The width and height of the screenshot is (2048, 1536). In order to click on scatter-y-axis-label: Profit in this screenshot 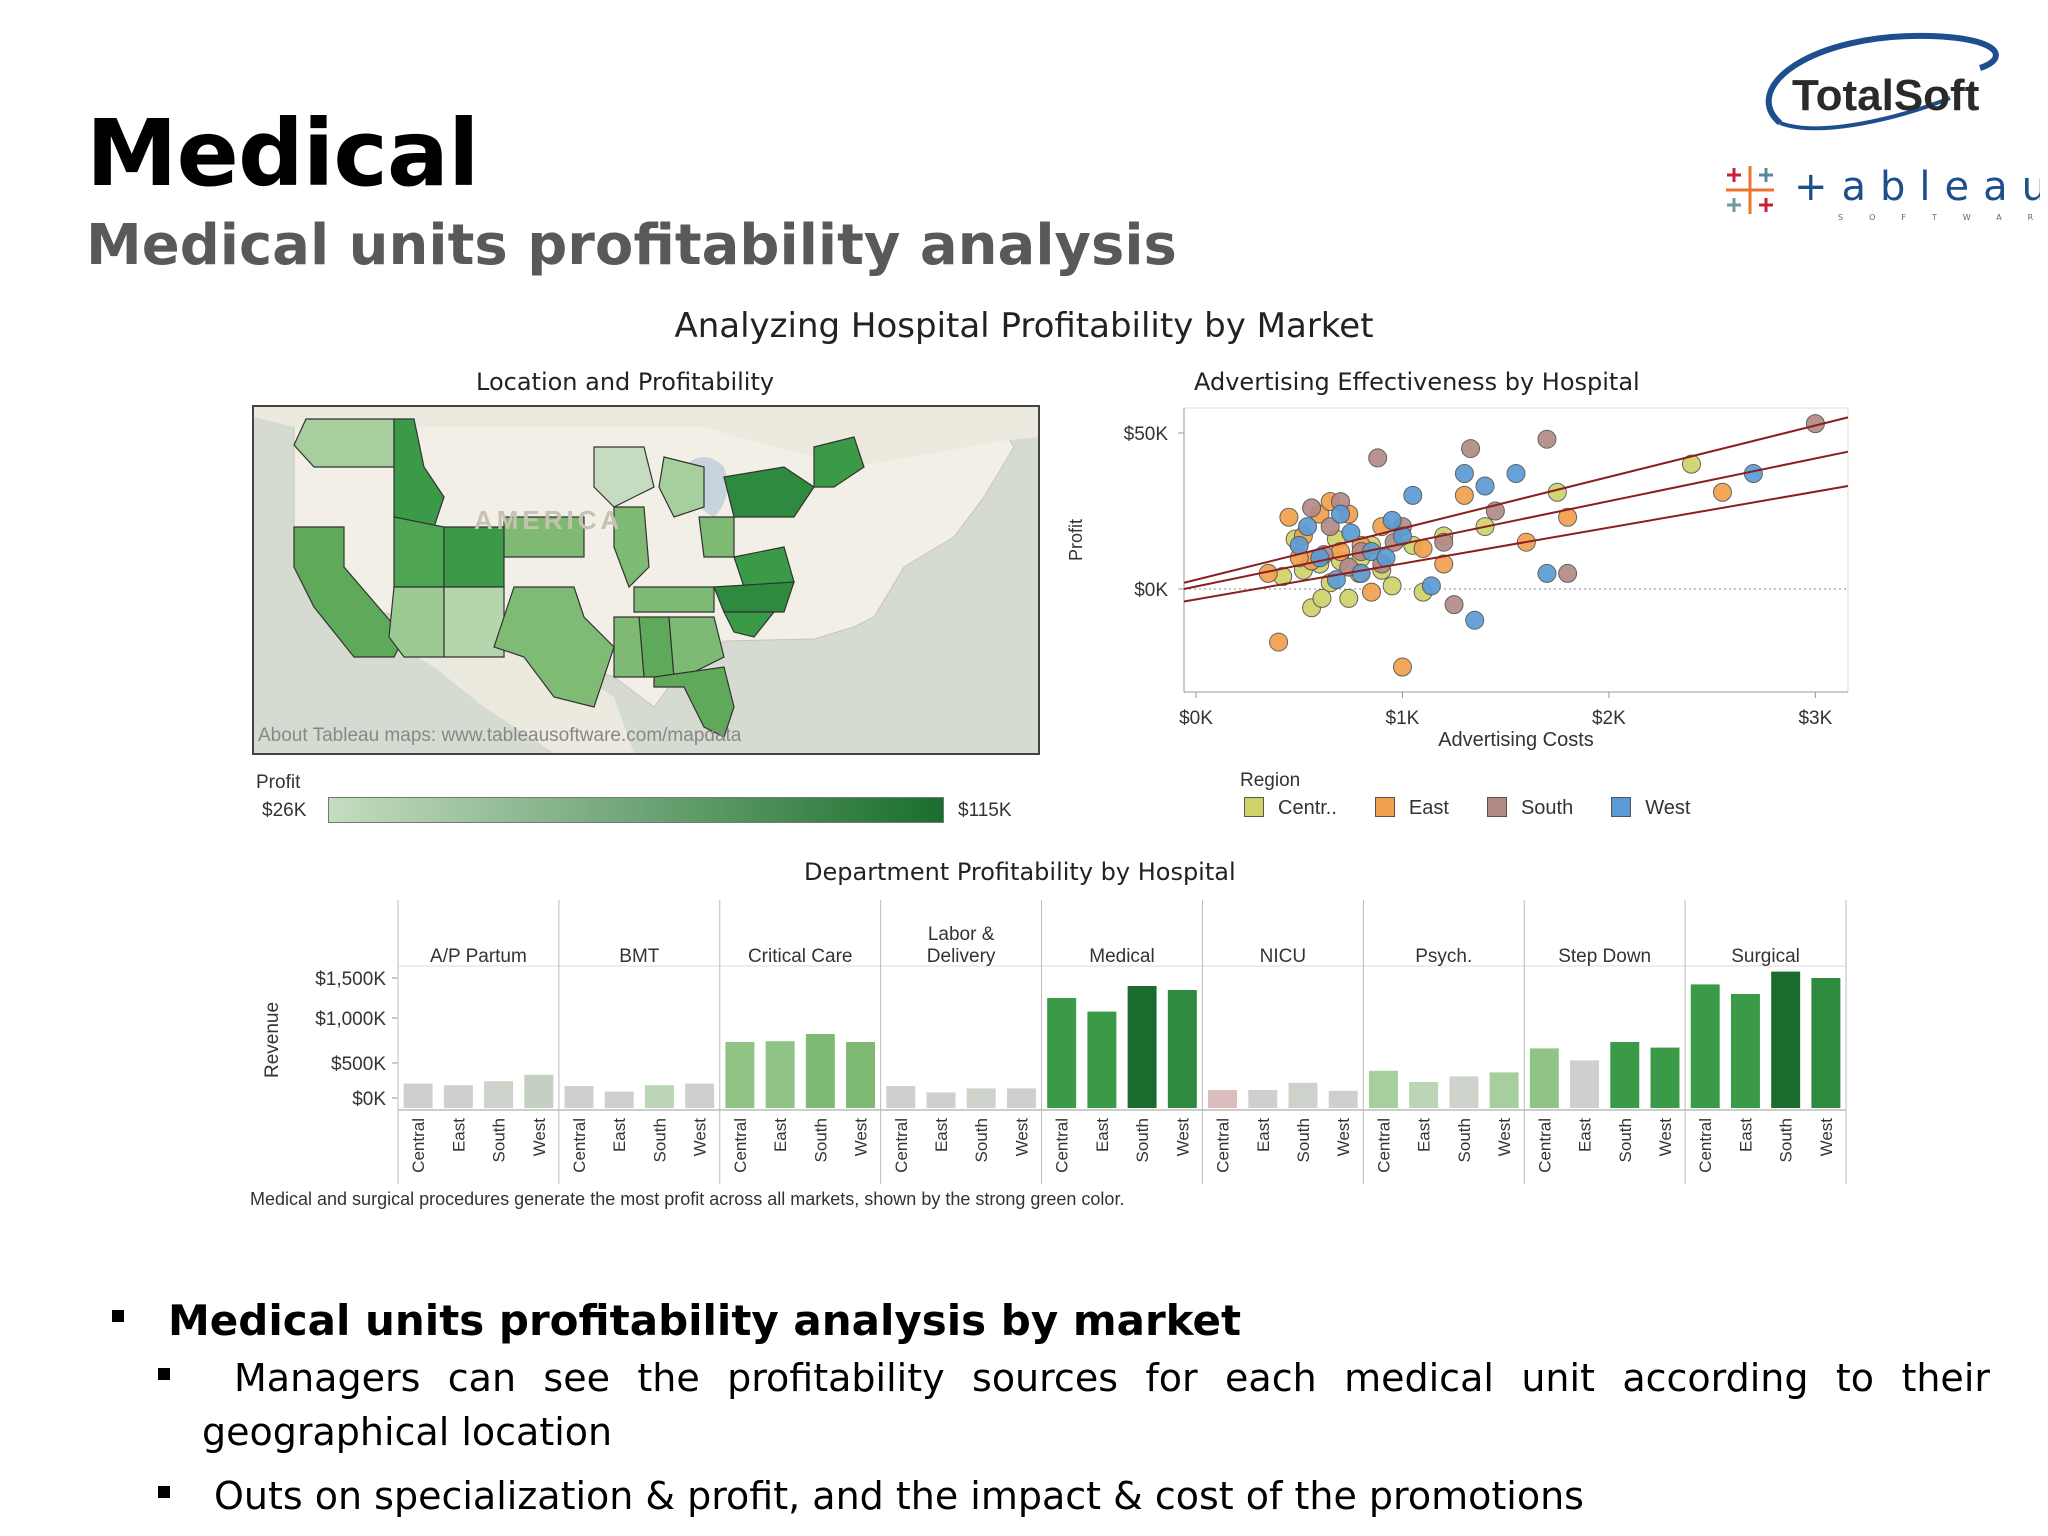, I will do `click(1076, 540)`.